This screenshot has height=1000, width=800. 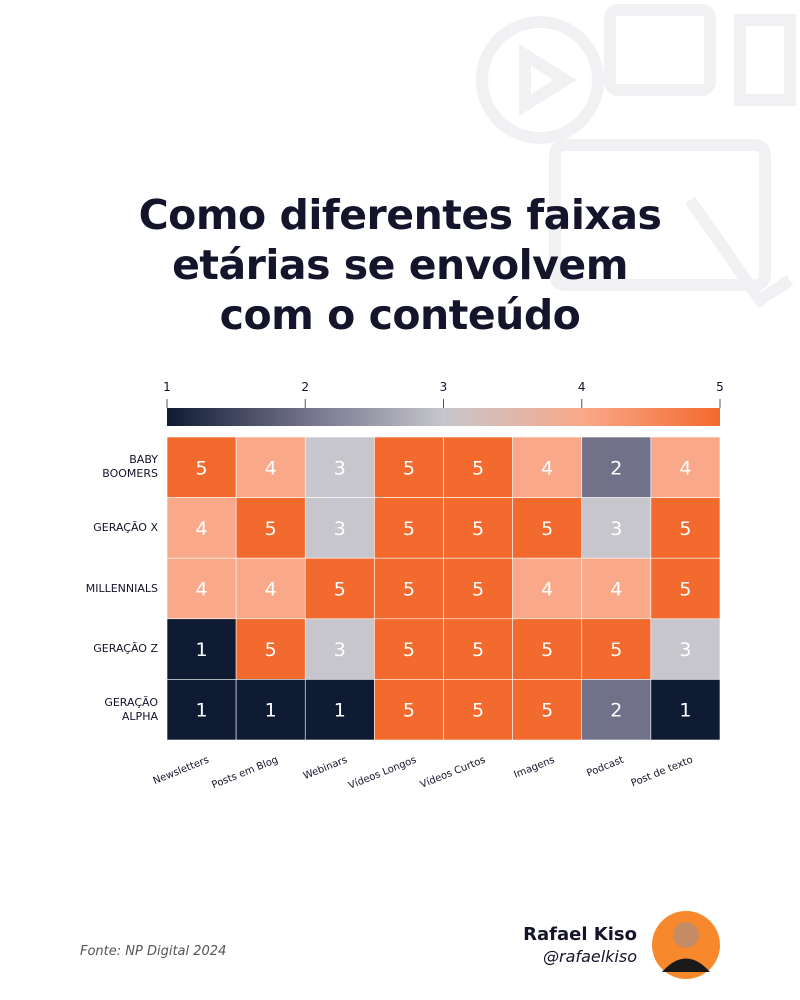 I want to click on x-tick-label: Podcast, so click(x=605, y=767).